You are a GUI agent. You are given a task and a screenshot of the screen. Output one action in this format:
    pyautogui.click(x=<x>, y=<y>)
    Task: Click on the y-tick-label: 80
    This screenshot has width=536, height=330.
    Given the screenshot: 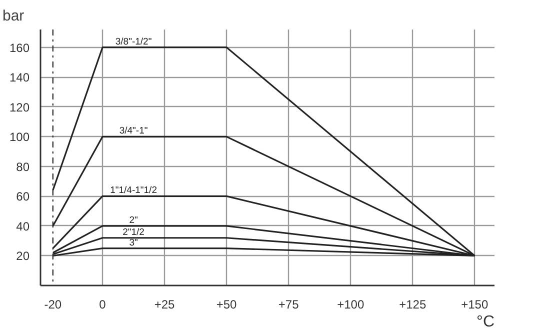 What is the action you would take?
    pyautogui.click(x=23, y=167)
    